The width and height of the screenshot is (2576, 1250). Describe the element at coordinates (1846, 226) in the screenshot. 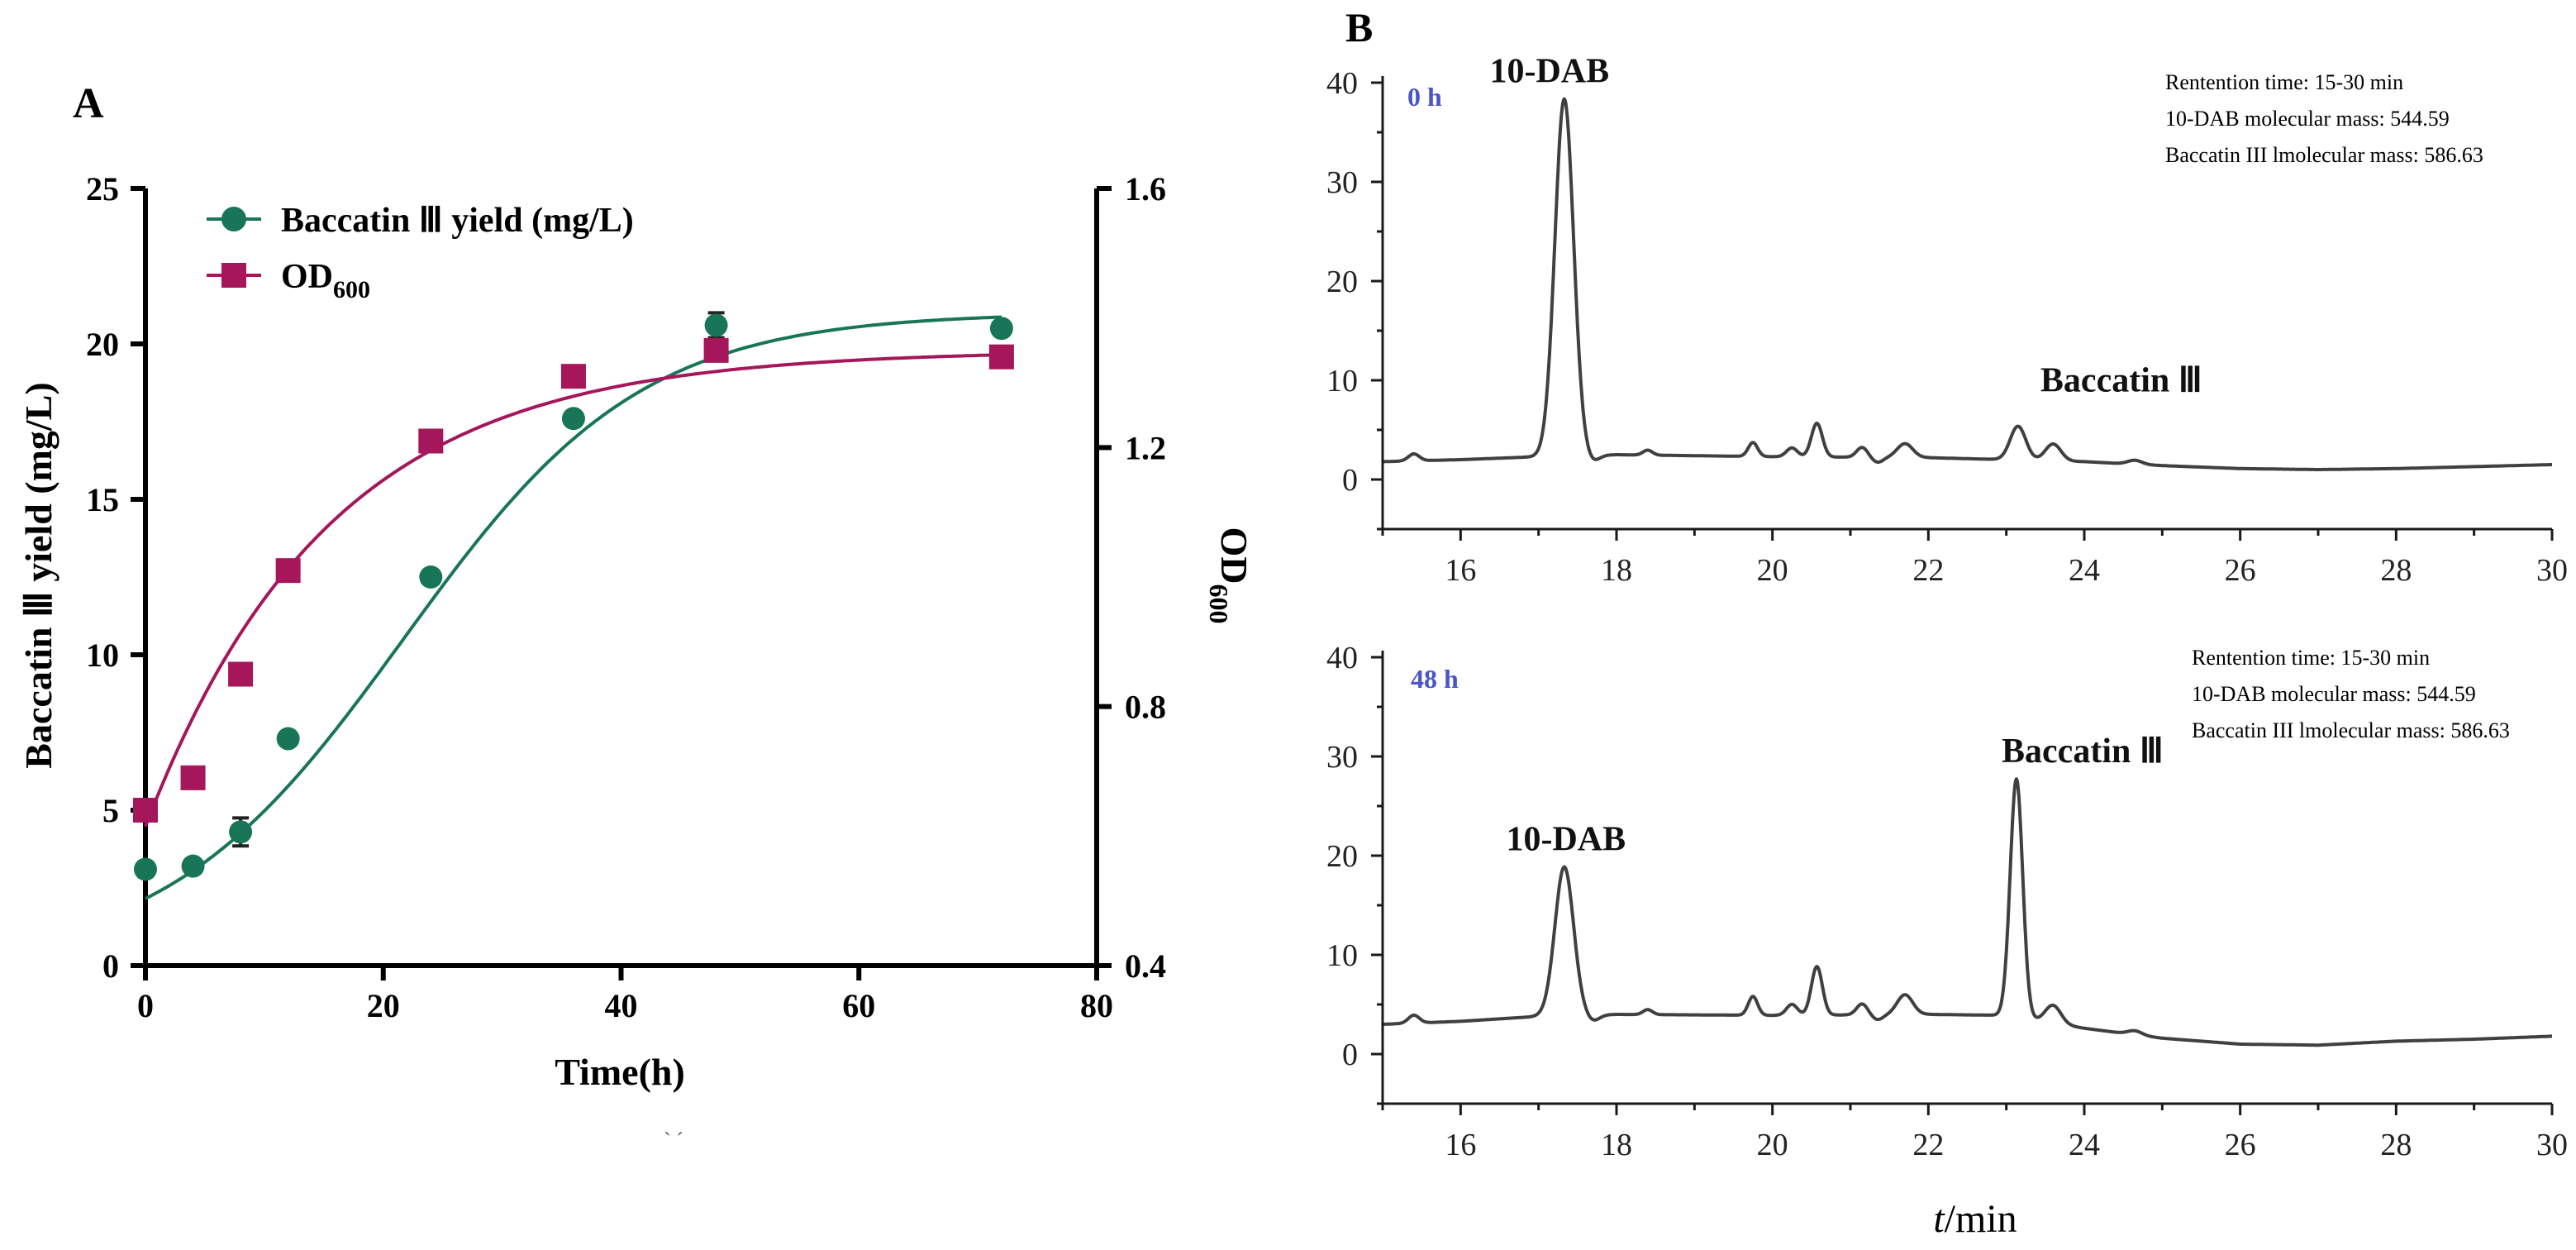

I see `chromatogram-0h-peak-labels: 10-DAB Baccatin Ⅲ` at that location.